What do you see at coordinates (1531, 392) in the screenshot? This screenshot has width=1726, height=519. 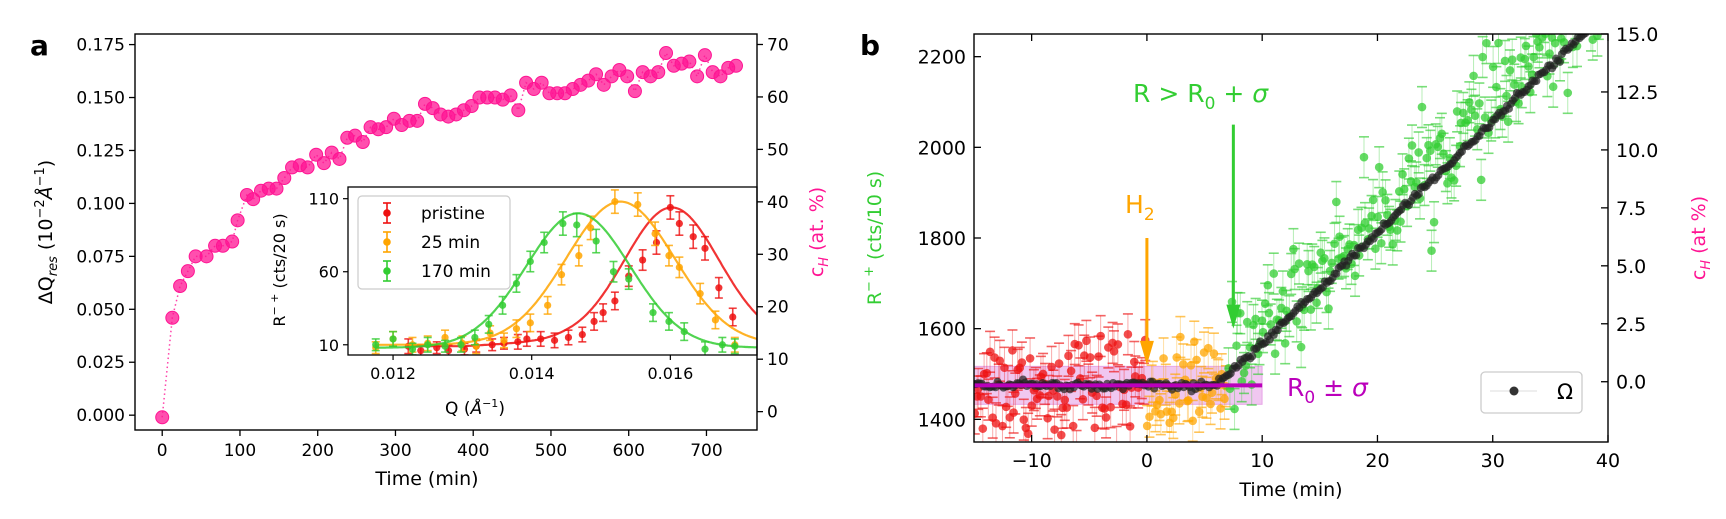 I see `legend-box` at bounding box center [1531, 392].